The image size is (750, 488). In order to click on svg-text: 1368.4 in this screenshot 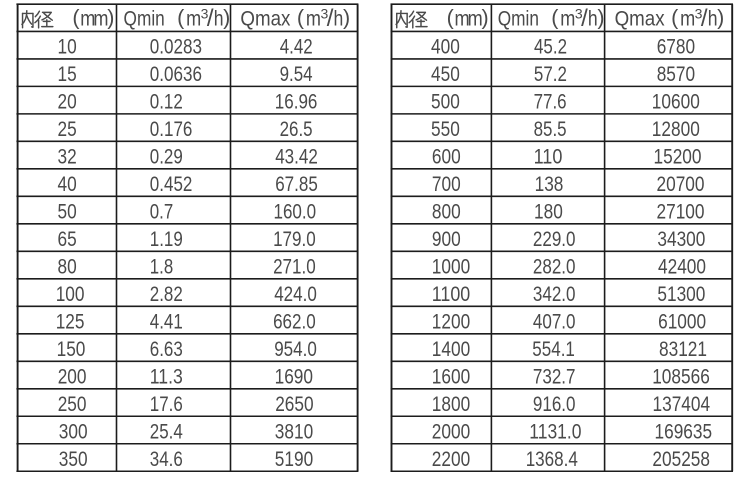, I will do `click(552, 459)`.